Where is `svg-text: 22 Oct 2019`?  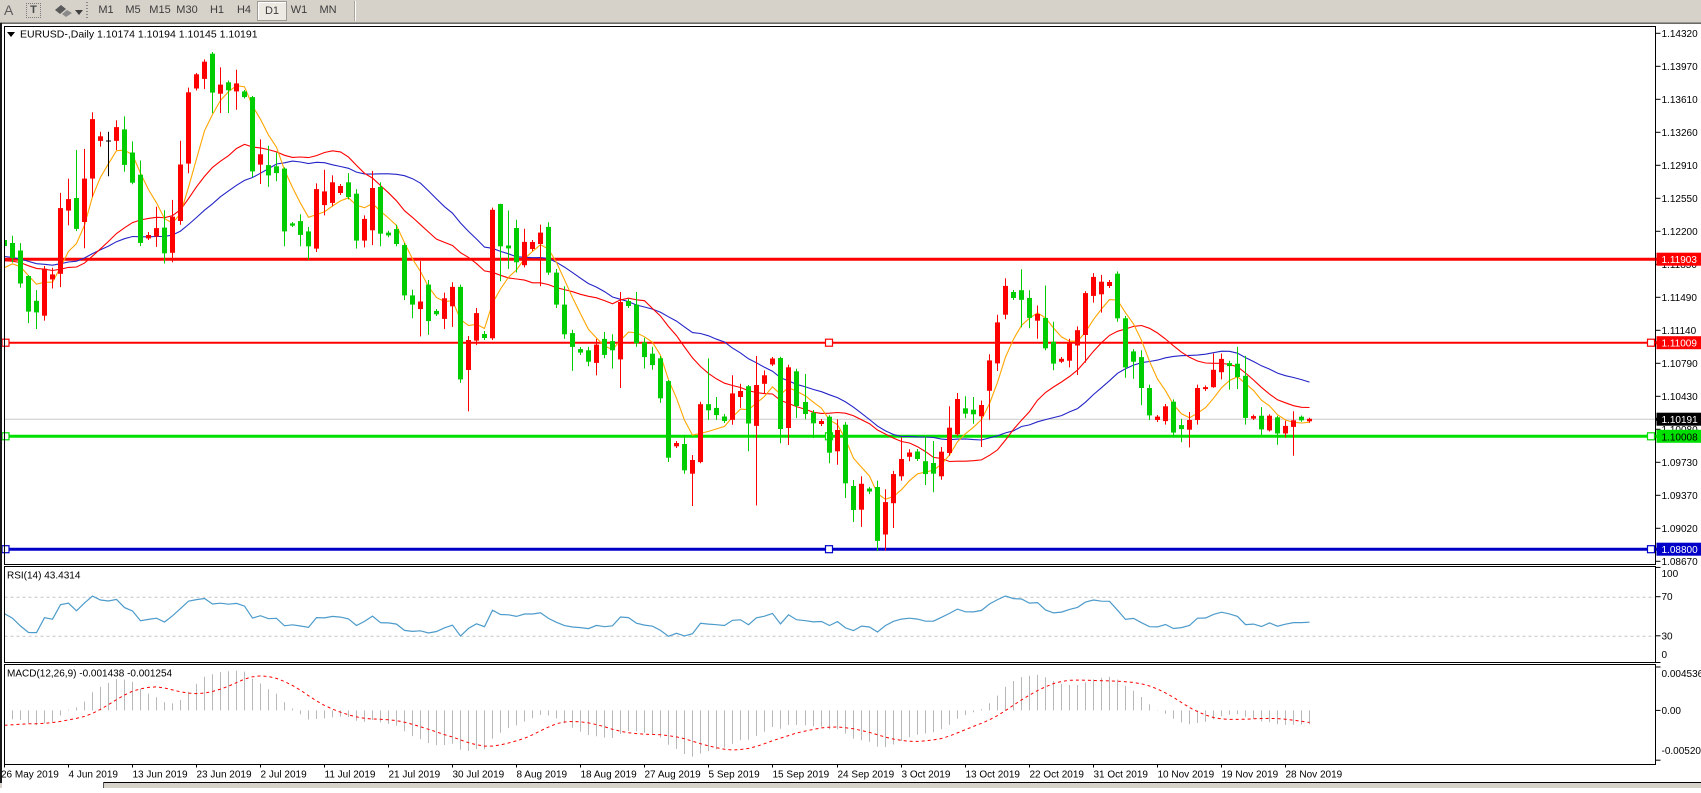 svg-text: 22 Oct 2019 is located at coordinates (1057, 775).